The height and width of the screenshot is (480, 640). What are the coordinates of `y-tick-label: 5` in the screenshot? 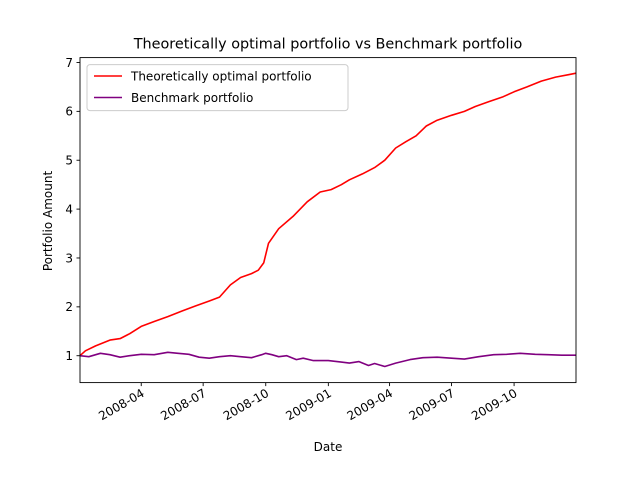 It's located at (69, 161).